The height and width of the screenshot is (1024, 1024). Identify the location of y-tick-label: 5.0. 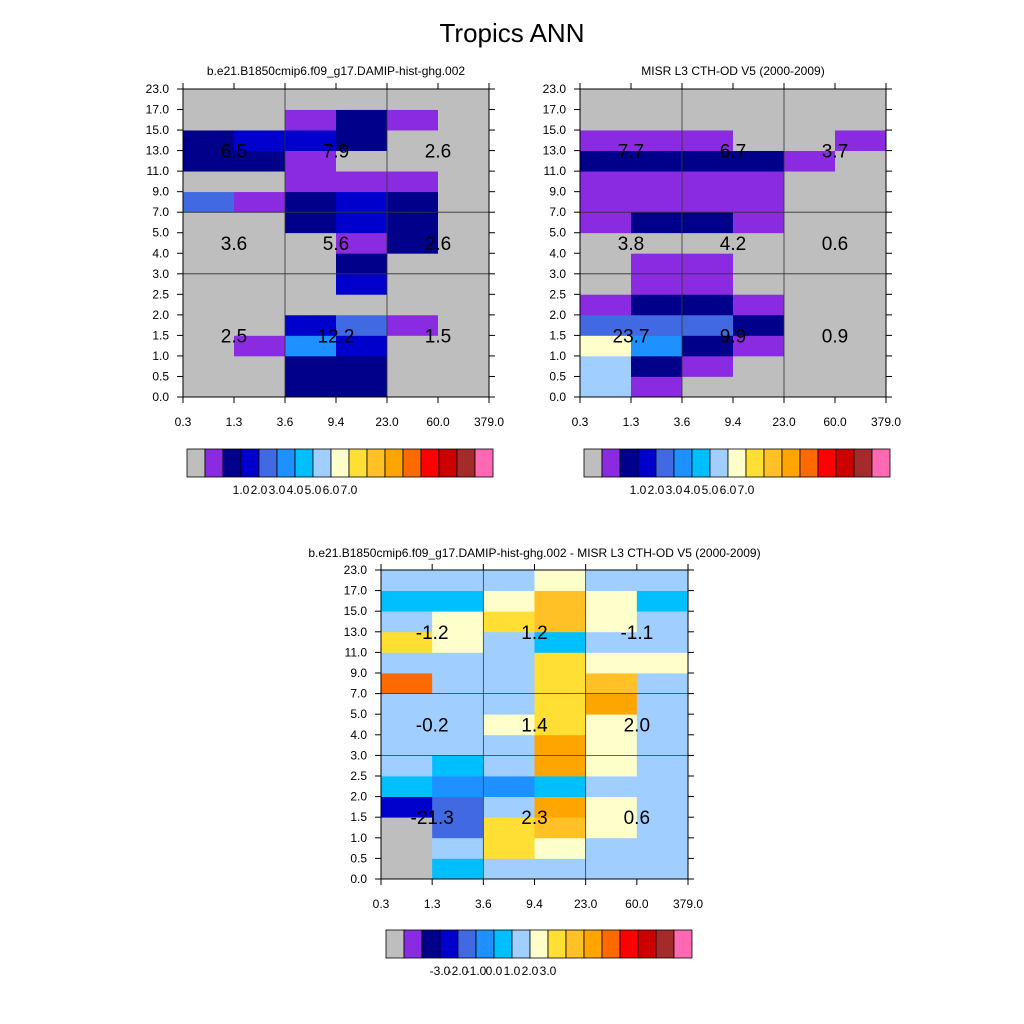
(557, 233).